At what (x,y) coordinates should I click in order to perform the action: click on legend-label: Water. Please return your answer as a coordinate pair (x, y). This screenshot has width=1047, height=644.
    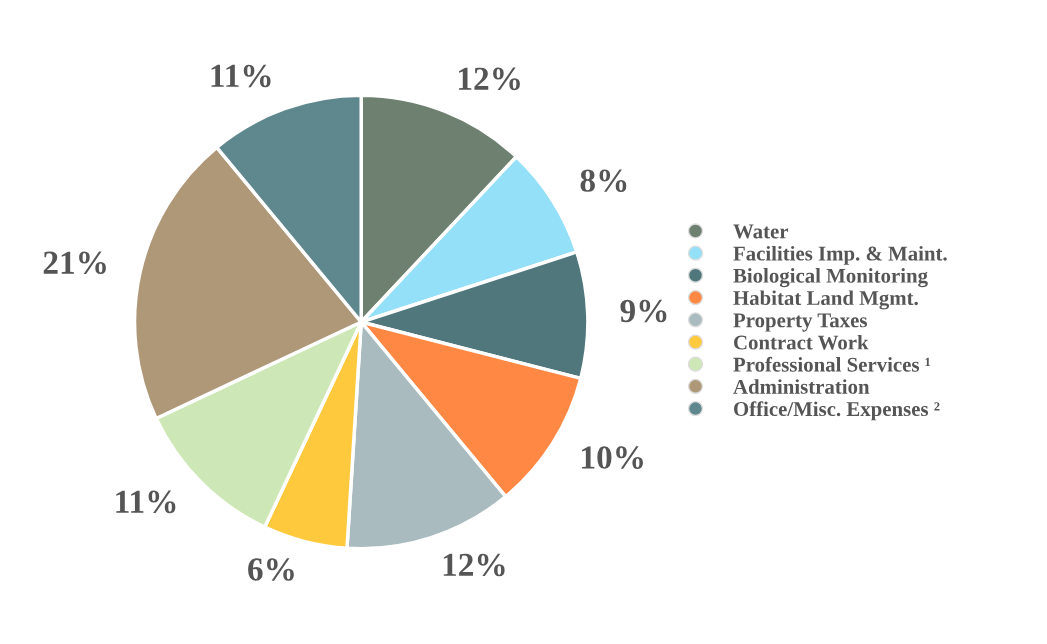
    Looking at the image, I should click on (761, 231).